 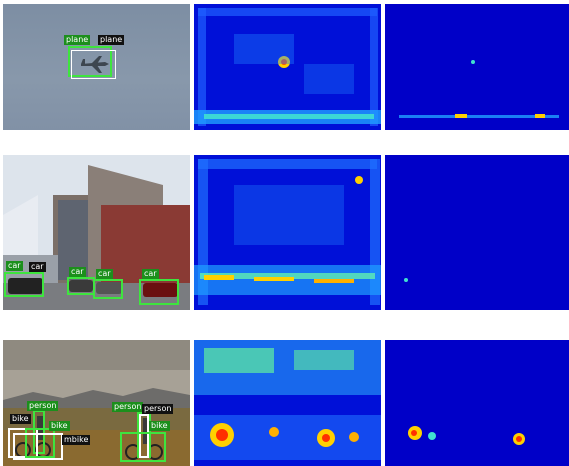 I want to click on plane-photo-drawing, so click(x=95, y=64).